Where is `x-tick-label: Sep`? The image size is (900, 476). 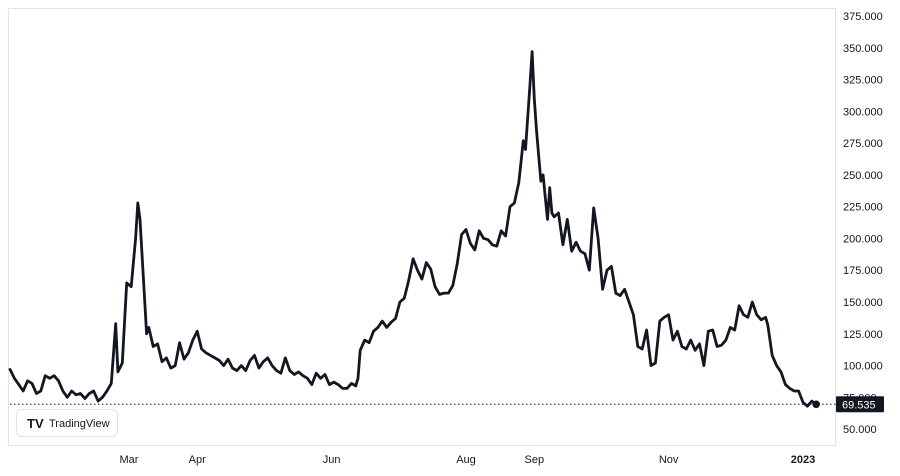
x-tick-label: Sep is located at coordinates (535, 460).